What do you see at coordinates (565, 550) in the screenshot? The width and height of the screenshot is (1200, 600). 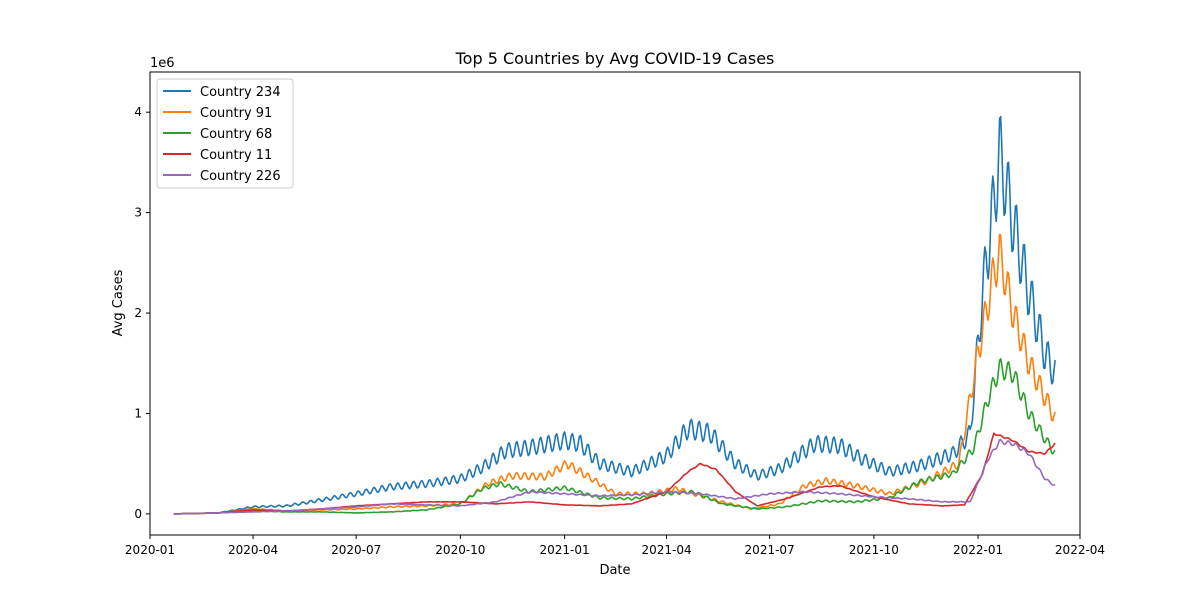 I see `x-tick-label: 2021-01` at bounding box center [565, 550].